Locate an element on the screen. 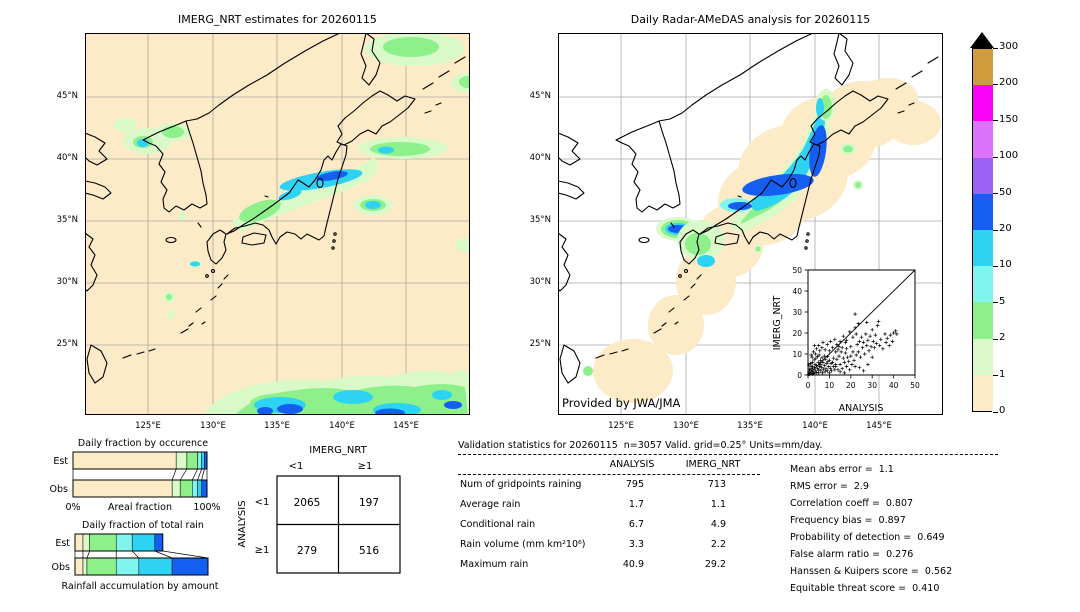 This screenshot has height=612, width=1080. x-tick-label: 40 is located at coordinates (894, 385).